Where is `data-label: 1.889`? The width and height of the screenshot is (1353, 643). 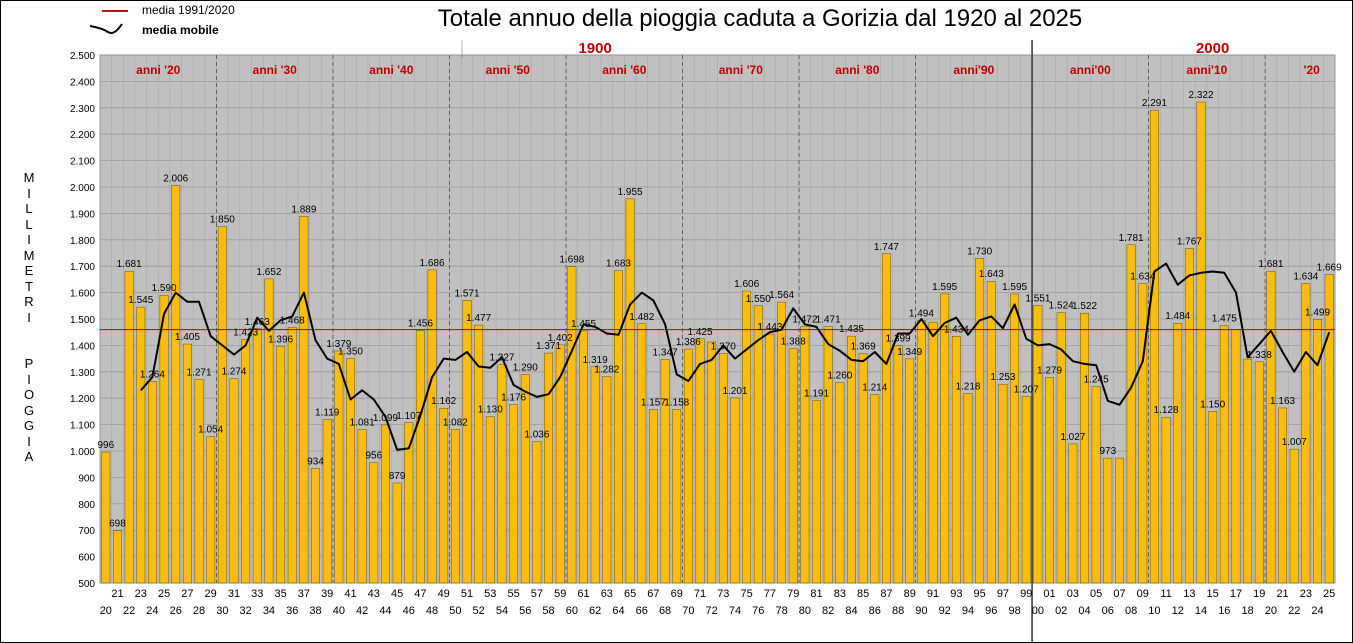 data-label: 1.889 is located at coordinates (303, 209).